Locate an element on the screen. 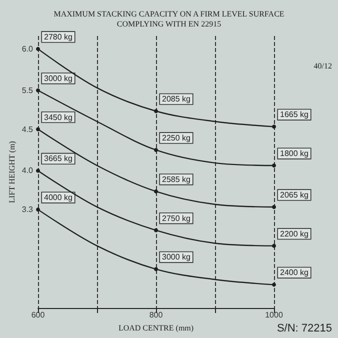 This screenshot has width=338, height=338. series-label: 6.0 is located at coordinates (28, 49).